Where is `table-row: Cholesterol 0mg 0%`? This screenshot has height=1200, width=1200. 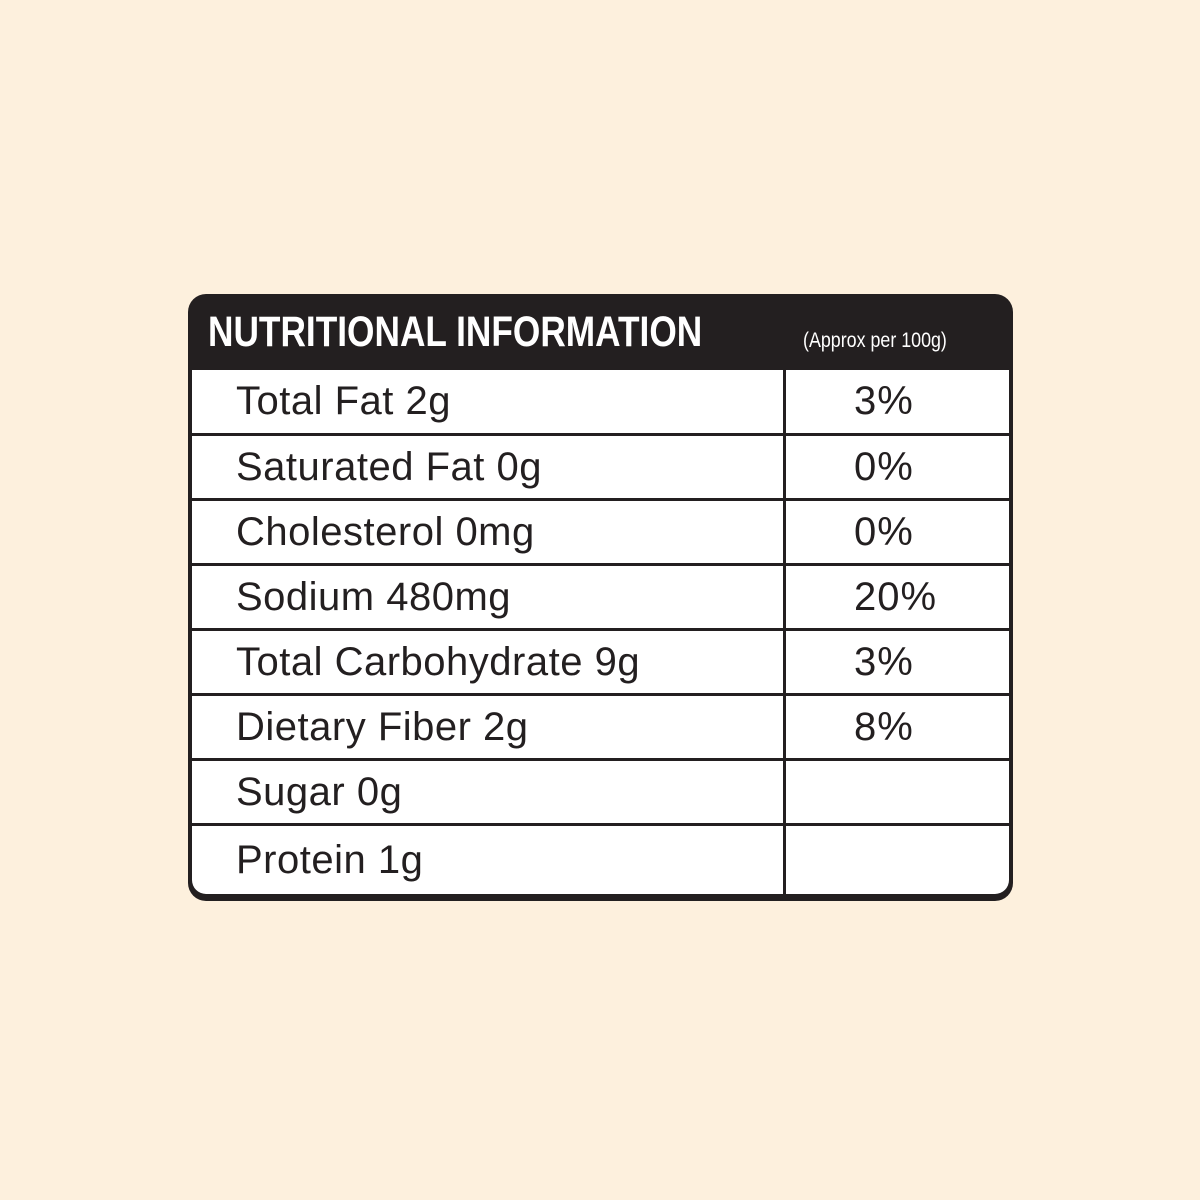 table-row: Cholesterol 0mg 0% is located at coordinates (600, 530).